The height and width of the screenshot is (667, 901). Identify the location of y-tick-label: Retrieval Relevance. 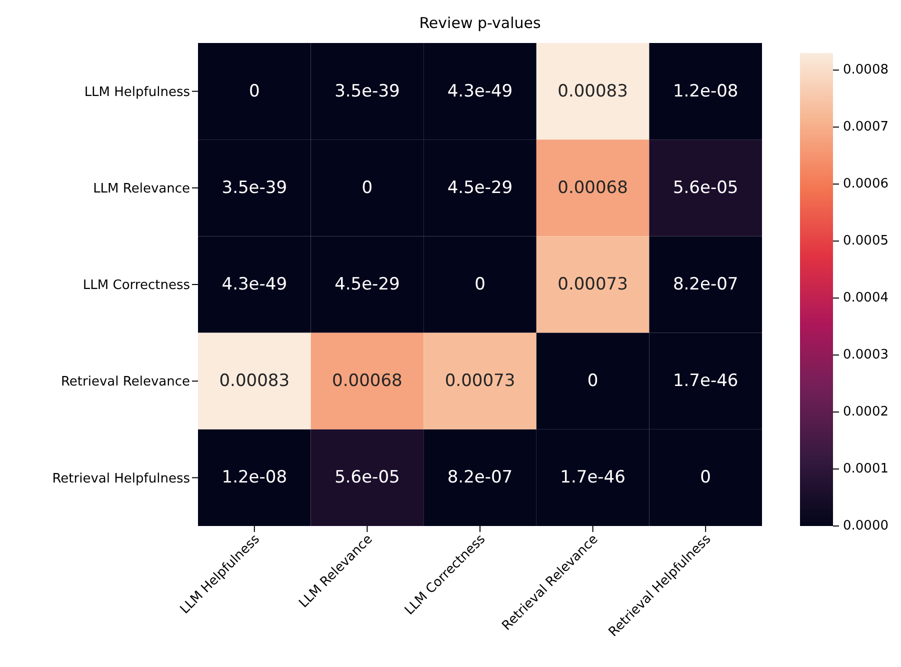
(125, 382).